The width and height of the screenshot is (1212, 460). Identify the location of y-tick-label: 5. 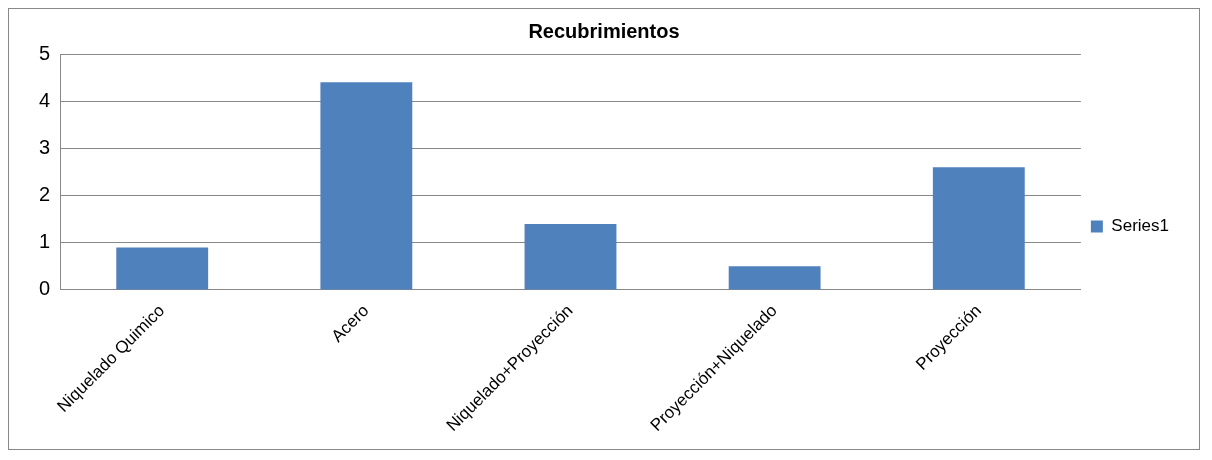
(45, 52).